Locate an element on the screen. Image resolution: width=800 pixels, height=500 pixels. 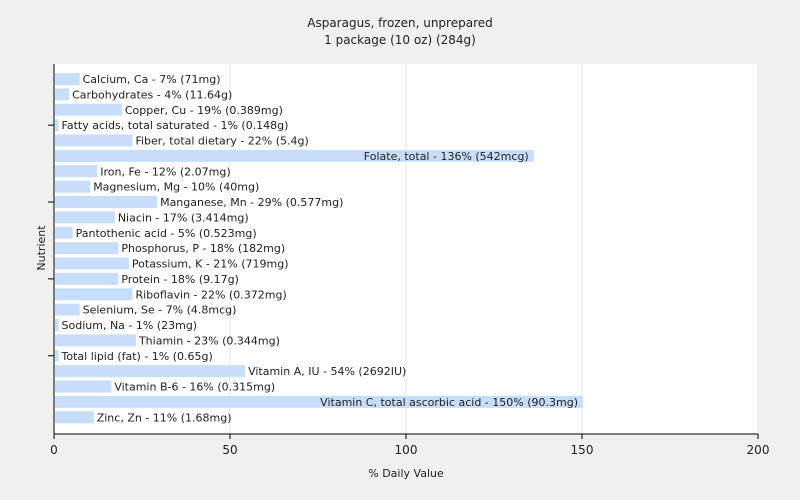
bar-label: Sodium, Na - 1% (23mg) is located at coordinates (130, 325).